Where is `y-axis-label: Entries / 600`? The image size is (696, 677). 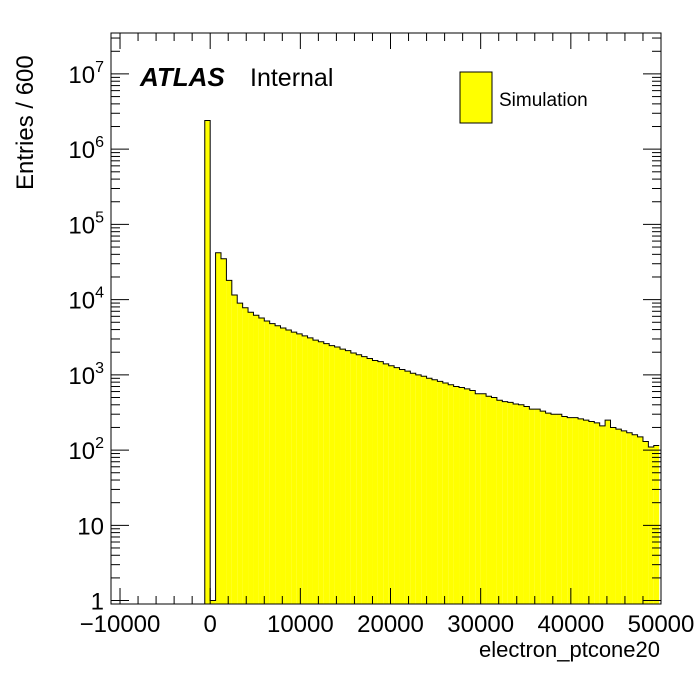
y-axis-label: Entries / 600 is located at coordinates (25, 122).